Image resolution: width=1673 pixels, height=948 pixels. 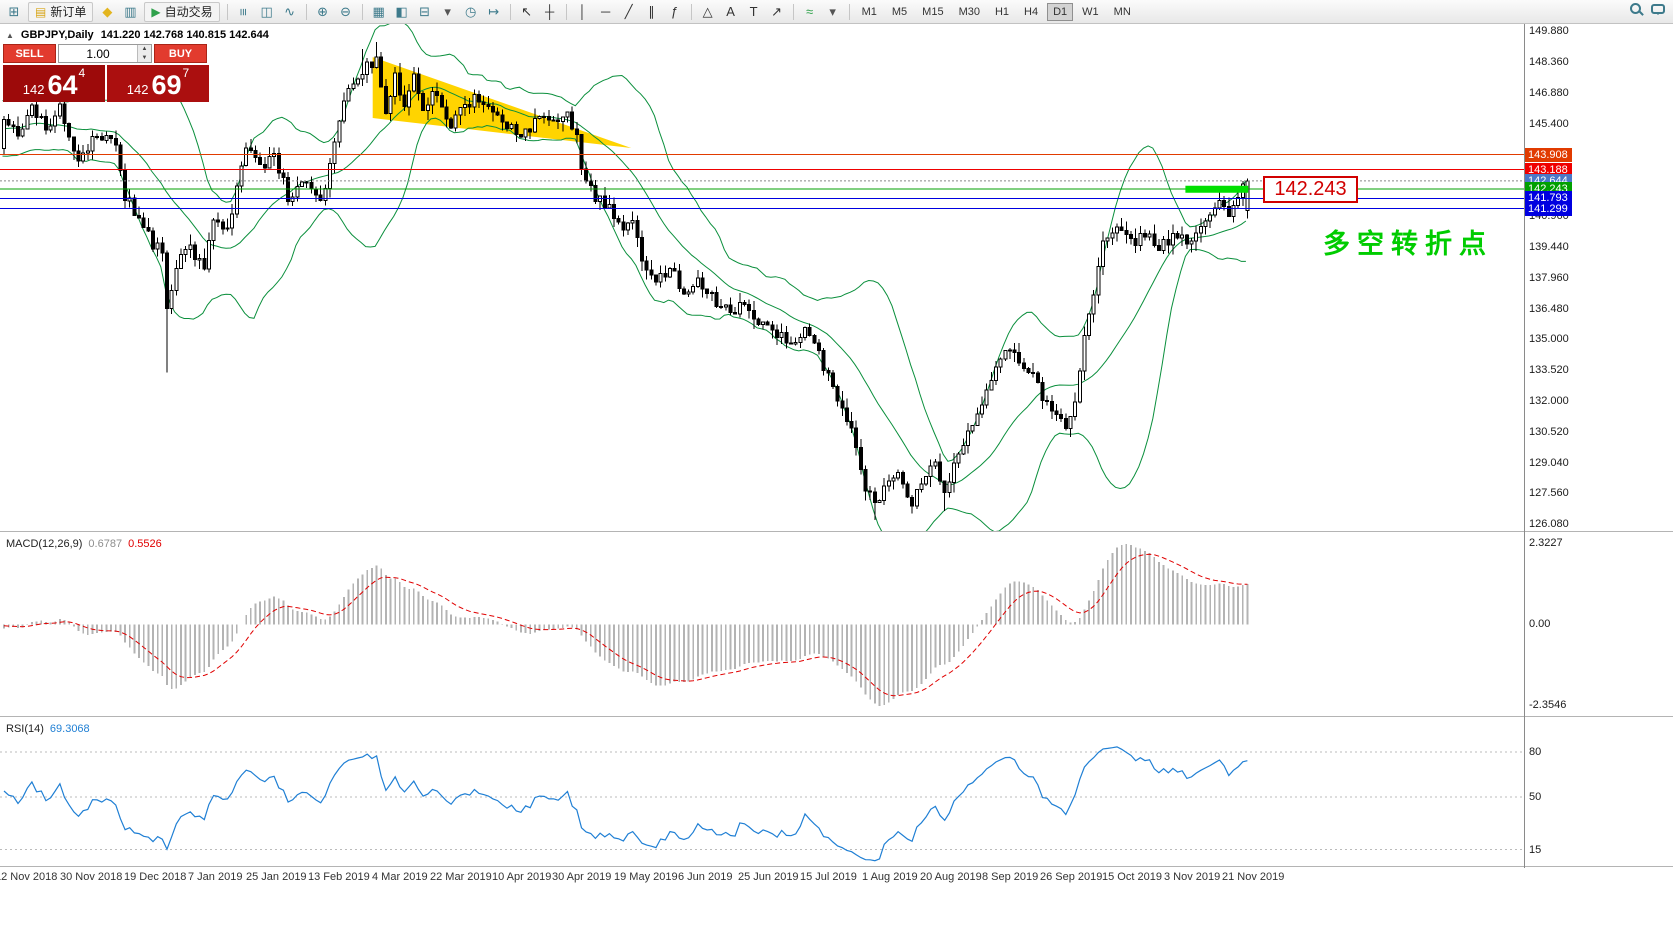 What do you see at coordinates (425, 11) in the screenshot?
I see `tile-horizontally-icon: ⊟` at bounding box center [425, 11].